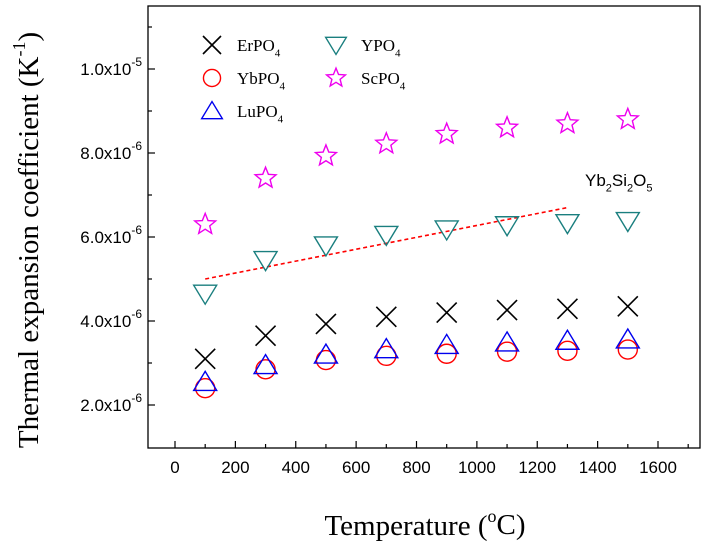 This screenshot has width=710, height=543. Describe the element at coordinates (174, 467) in the screenshot. I see `x-tick-label: 0` at that location.